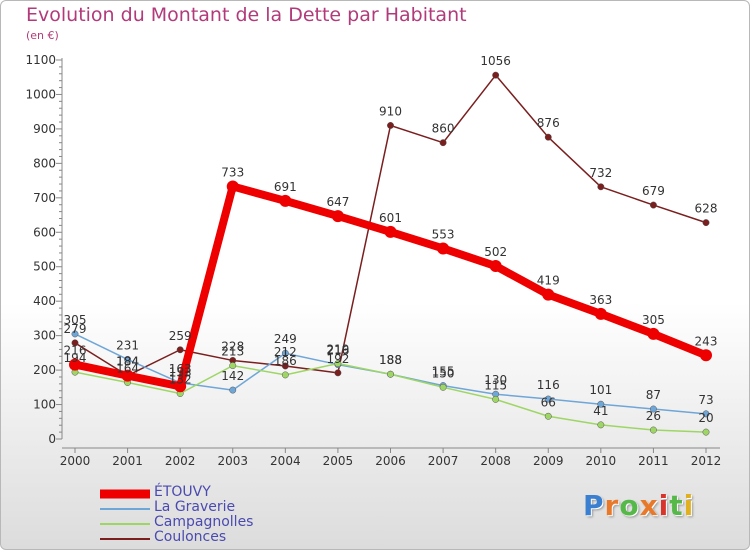 Image resolution: width=750 pixels, height=550 pixels. What do you see at coordinates (127, 461) in the screenshot?
I see `x-tick-label: 2001` at bounding box center [127, 461].